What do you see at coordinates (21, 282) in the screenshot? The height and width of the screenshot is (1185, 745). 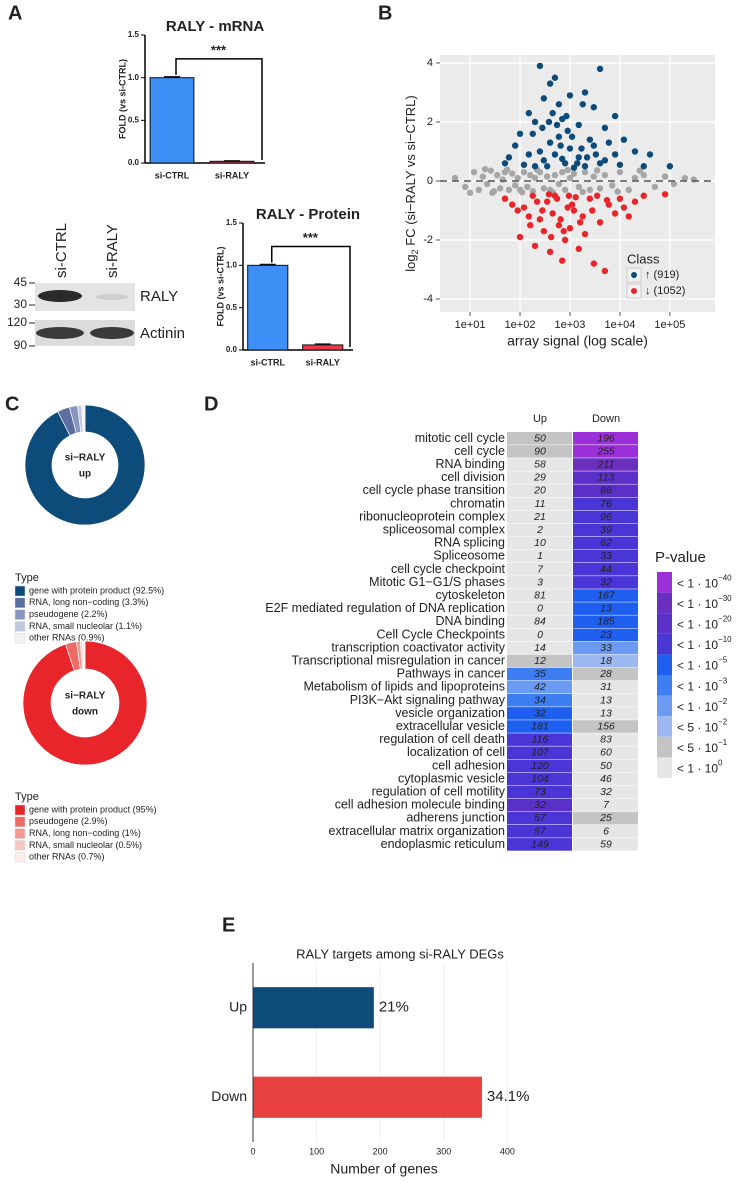 I see `marker-label: 45` at bounding box center [21, 282].